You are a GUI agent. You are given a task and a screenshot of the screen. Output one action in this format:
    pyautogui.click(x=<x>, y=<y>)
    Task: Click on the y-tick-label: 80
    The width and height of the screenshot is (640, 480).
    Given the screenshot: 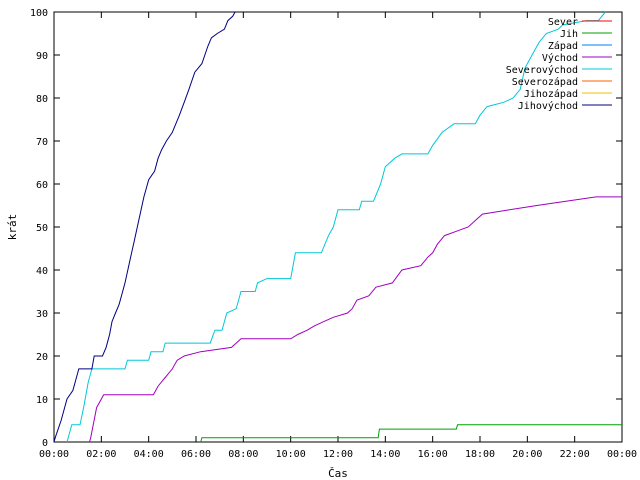 What is the action you would take?
    pyautogui.click(x=42, y=99)
    